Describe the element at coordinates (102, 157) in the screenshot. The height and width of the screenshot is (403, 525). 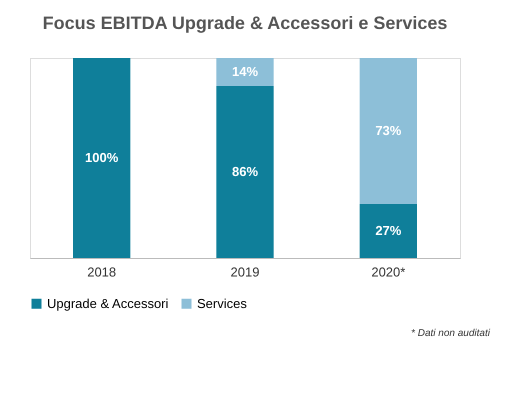
I see `data-label: 100%` at that location.